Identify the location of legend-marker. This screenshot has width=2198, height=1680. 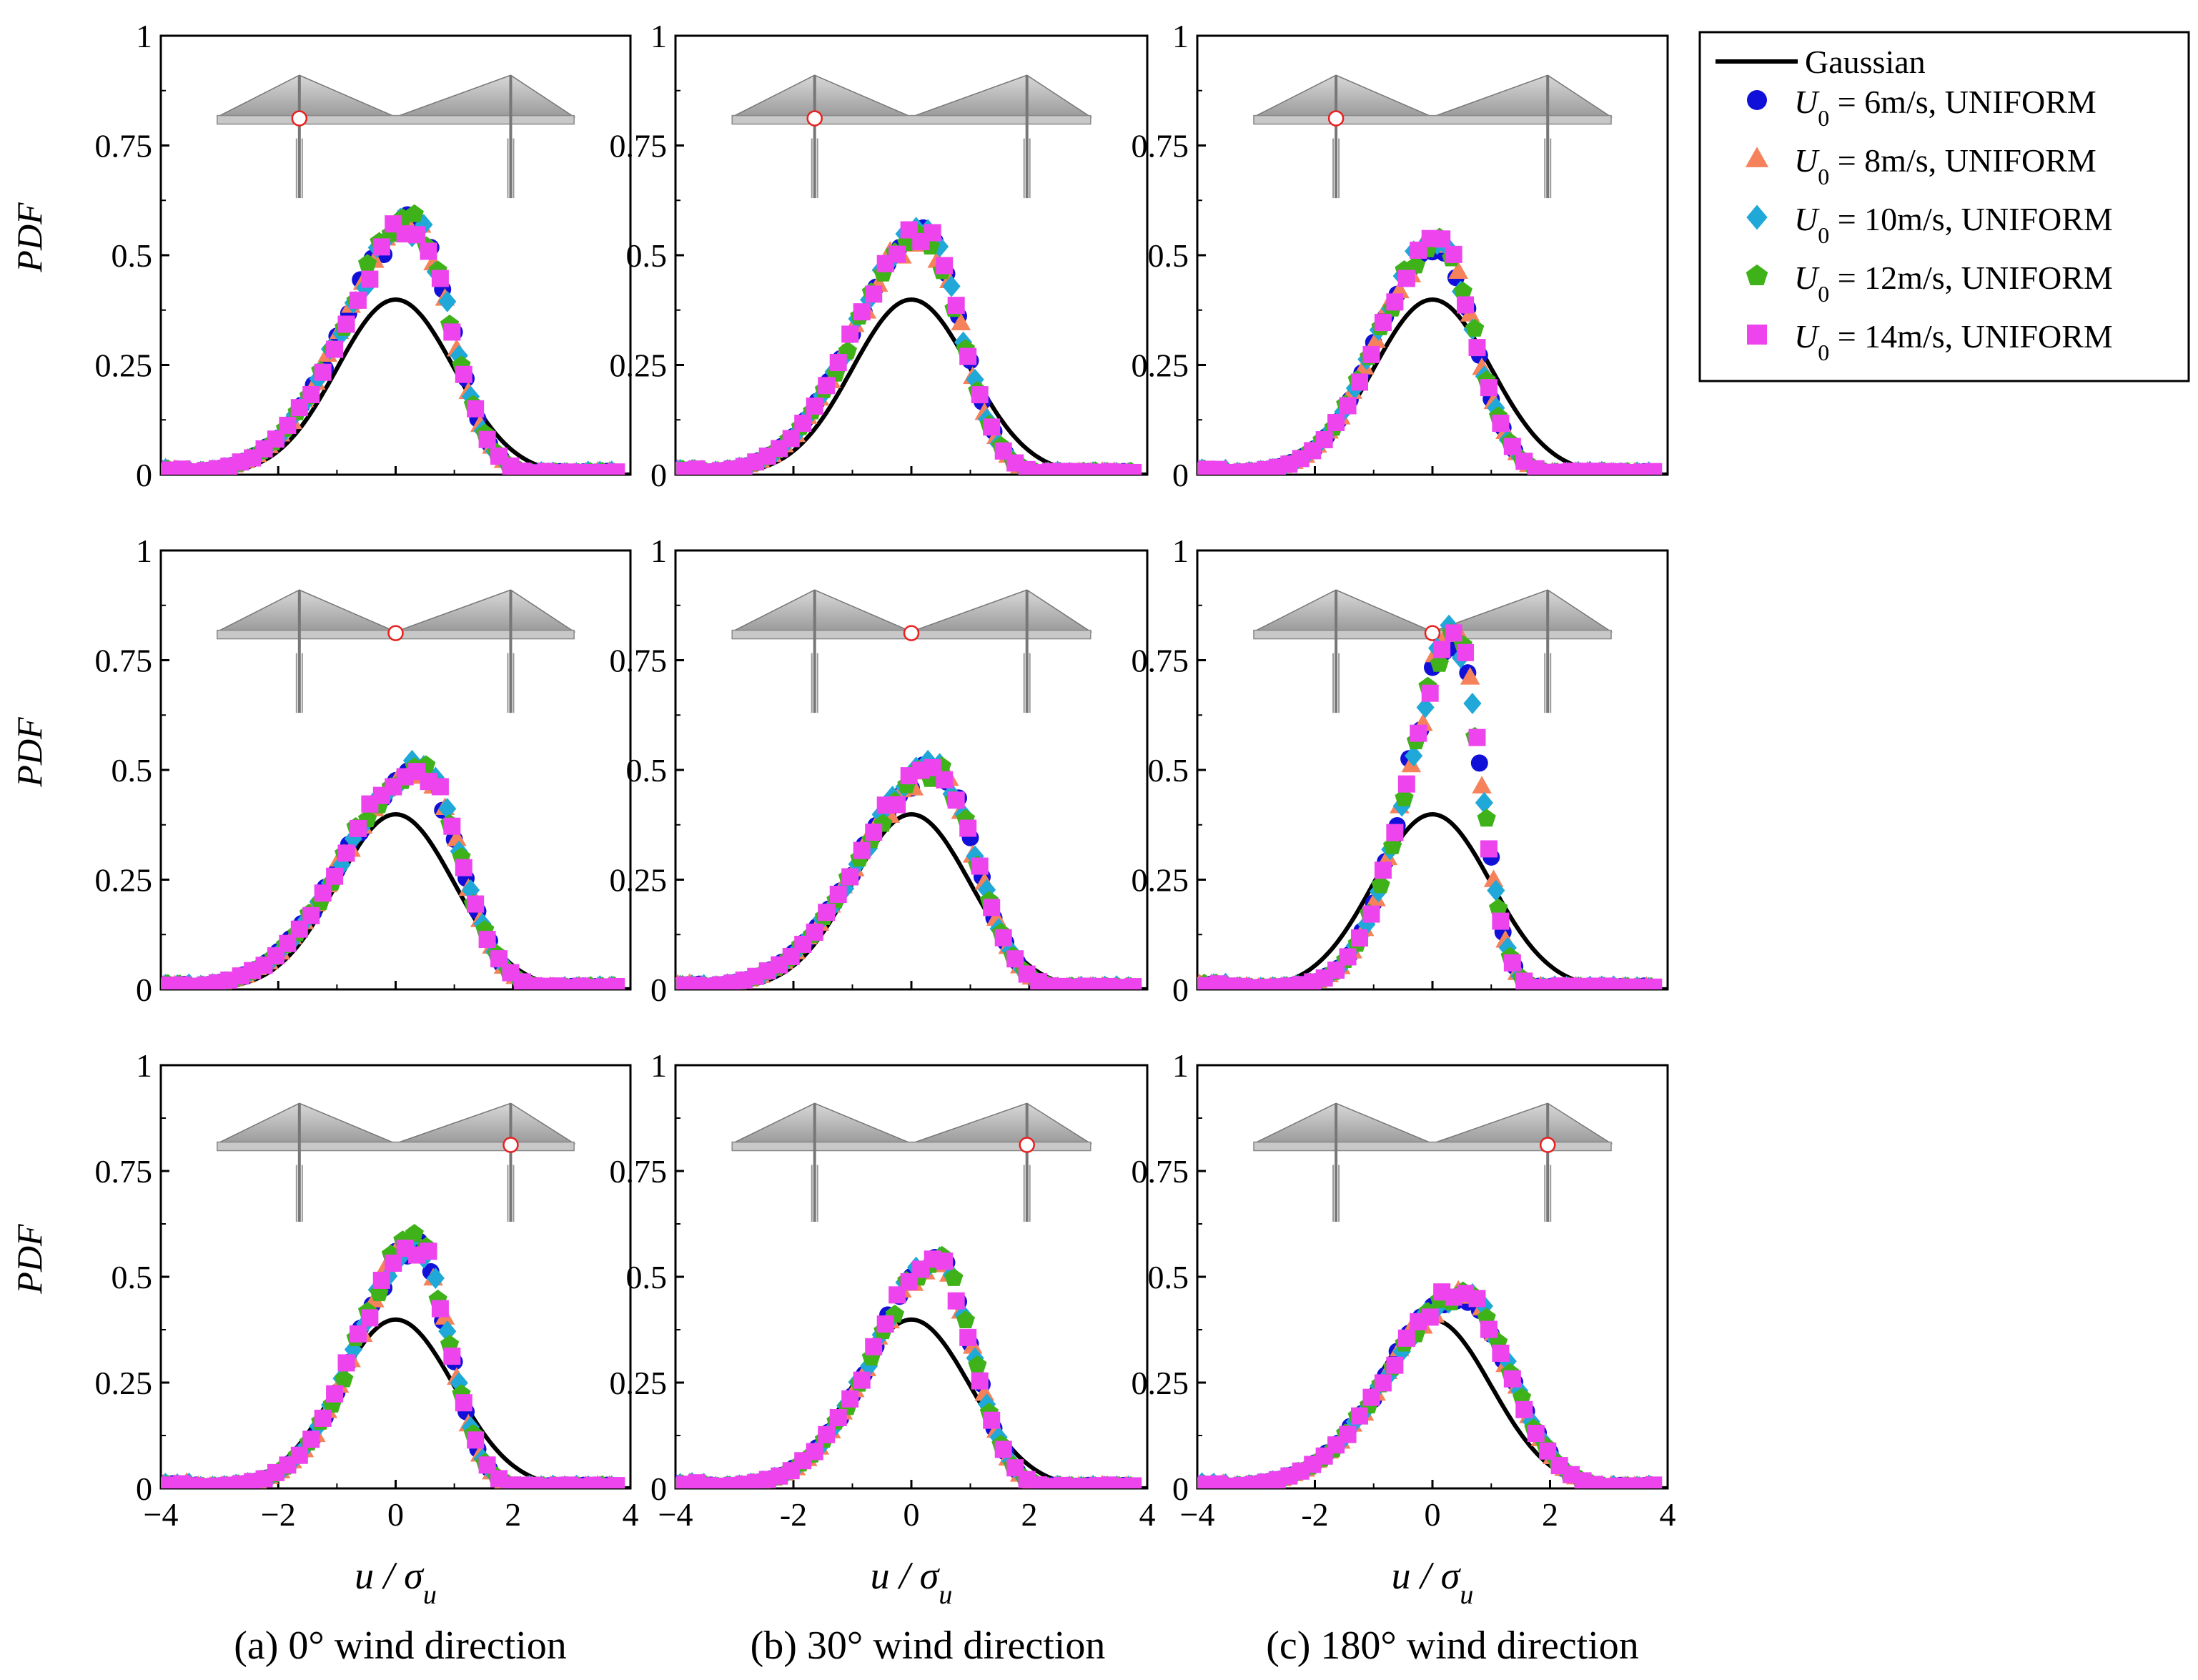
(1757, 100).